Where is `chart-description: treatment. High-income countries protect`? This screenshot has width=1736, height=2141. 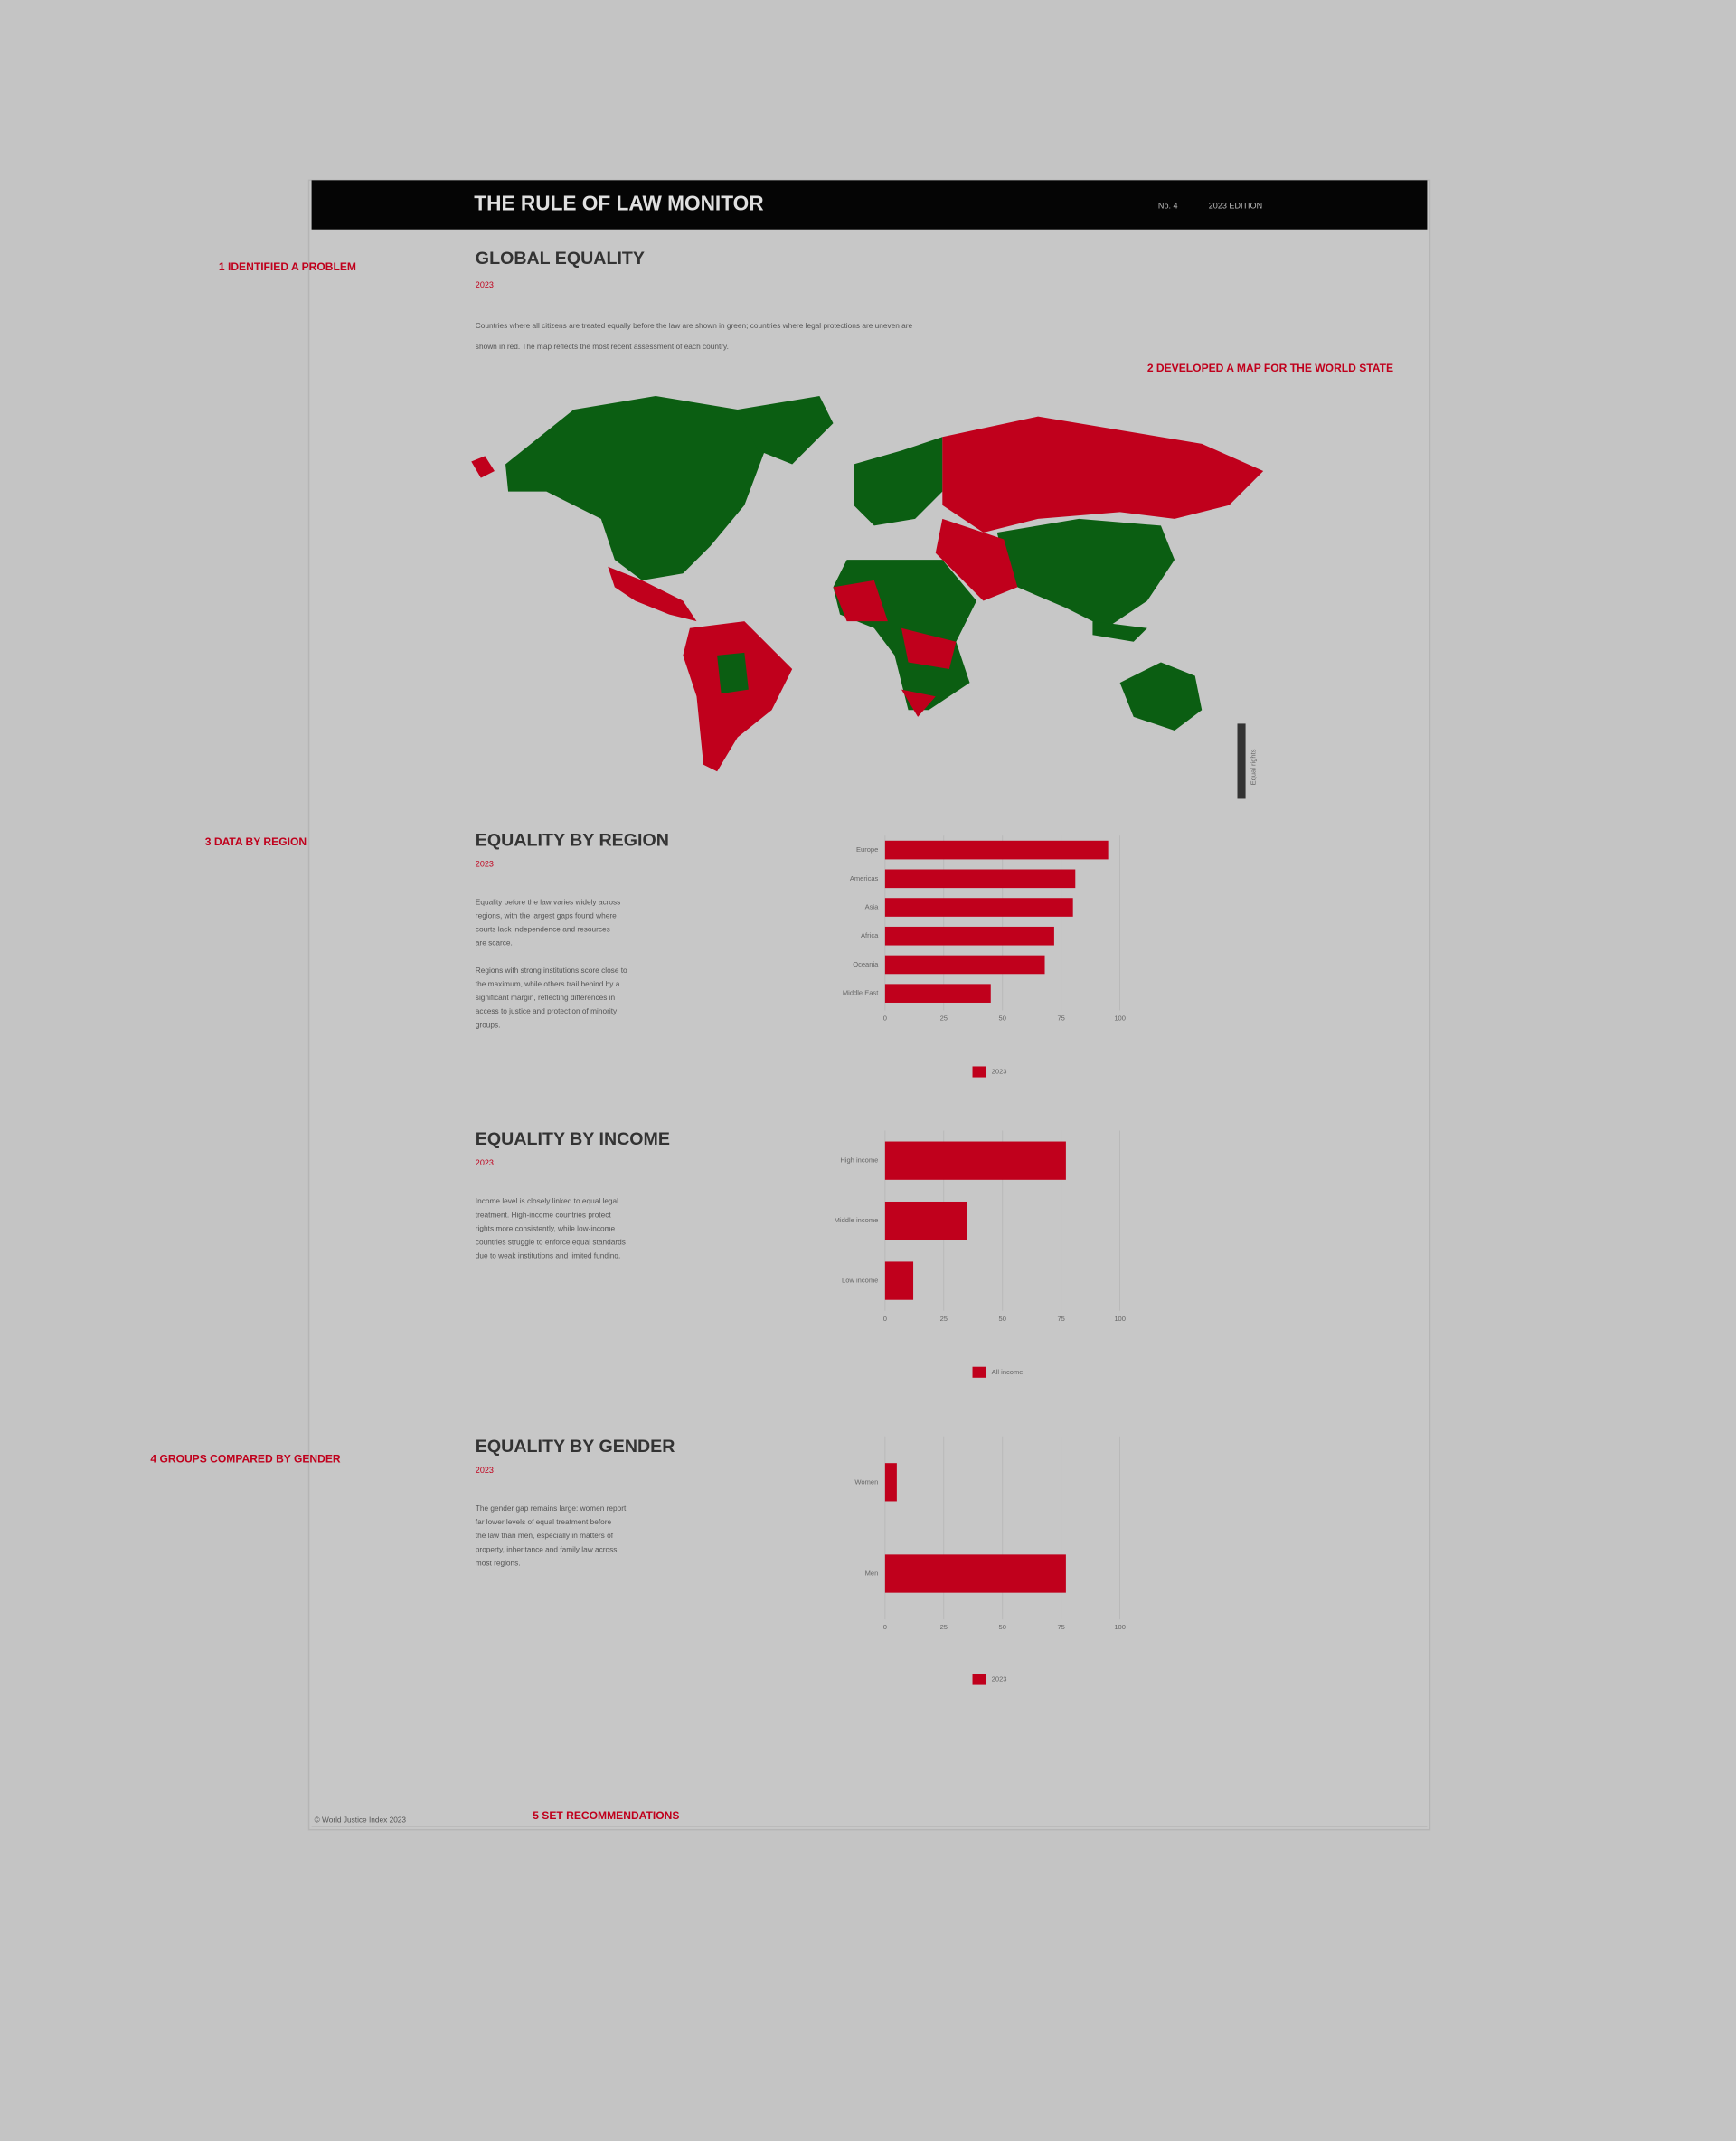
chart-description: treatment. High-income countries protect is located at coordinates (544, 1214).